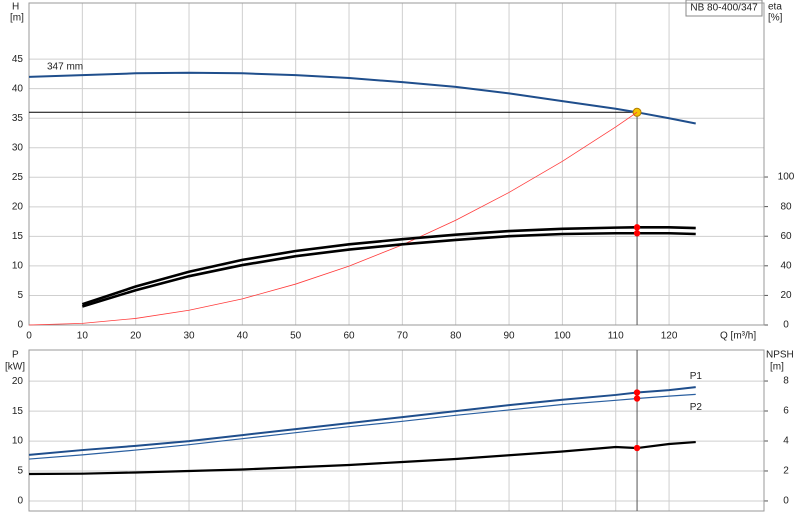  I want to click on x-tick-label: 20, so click(136, 336).